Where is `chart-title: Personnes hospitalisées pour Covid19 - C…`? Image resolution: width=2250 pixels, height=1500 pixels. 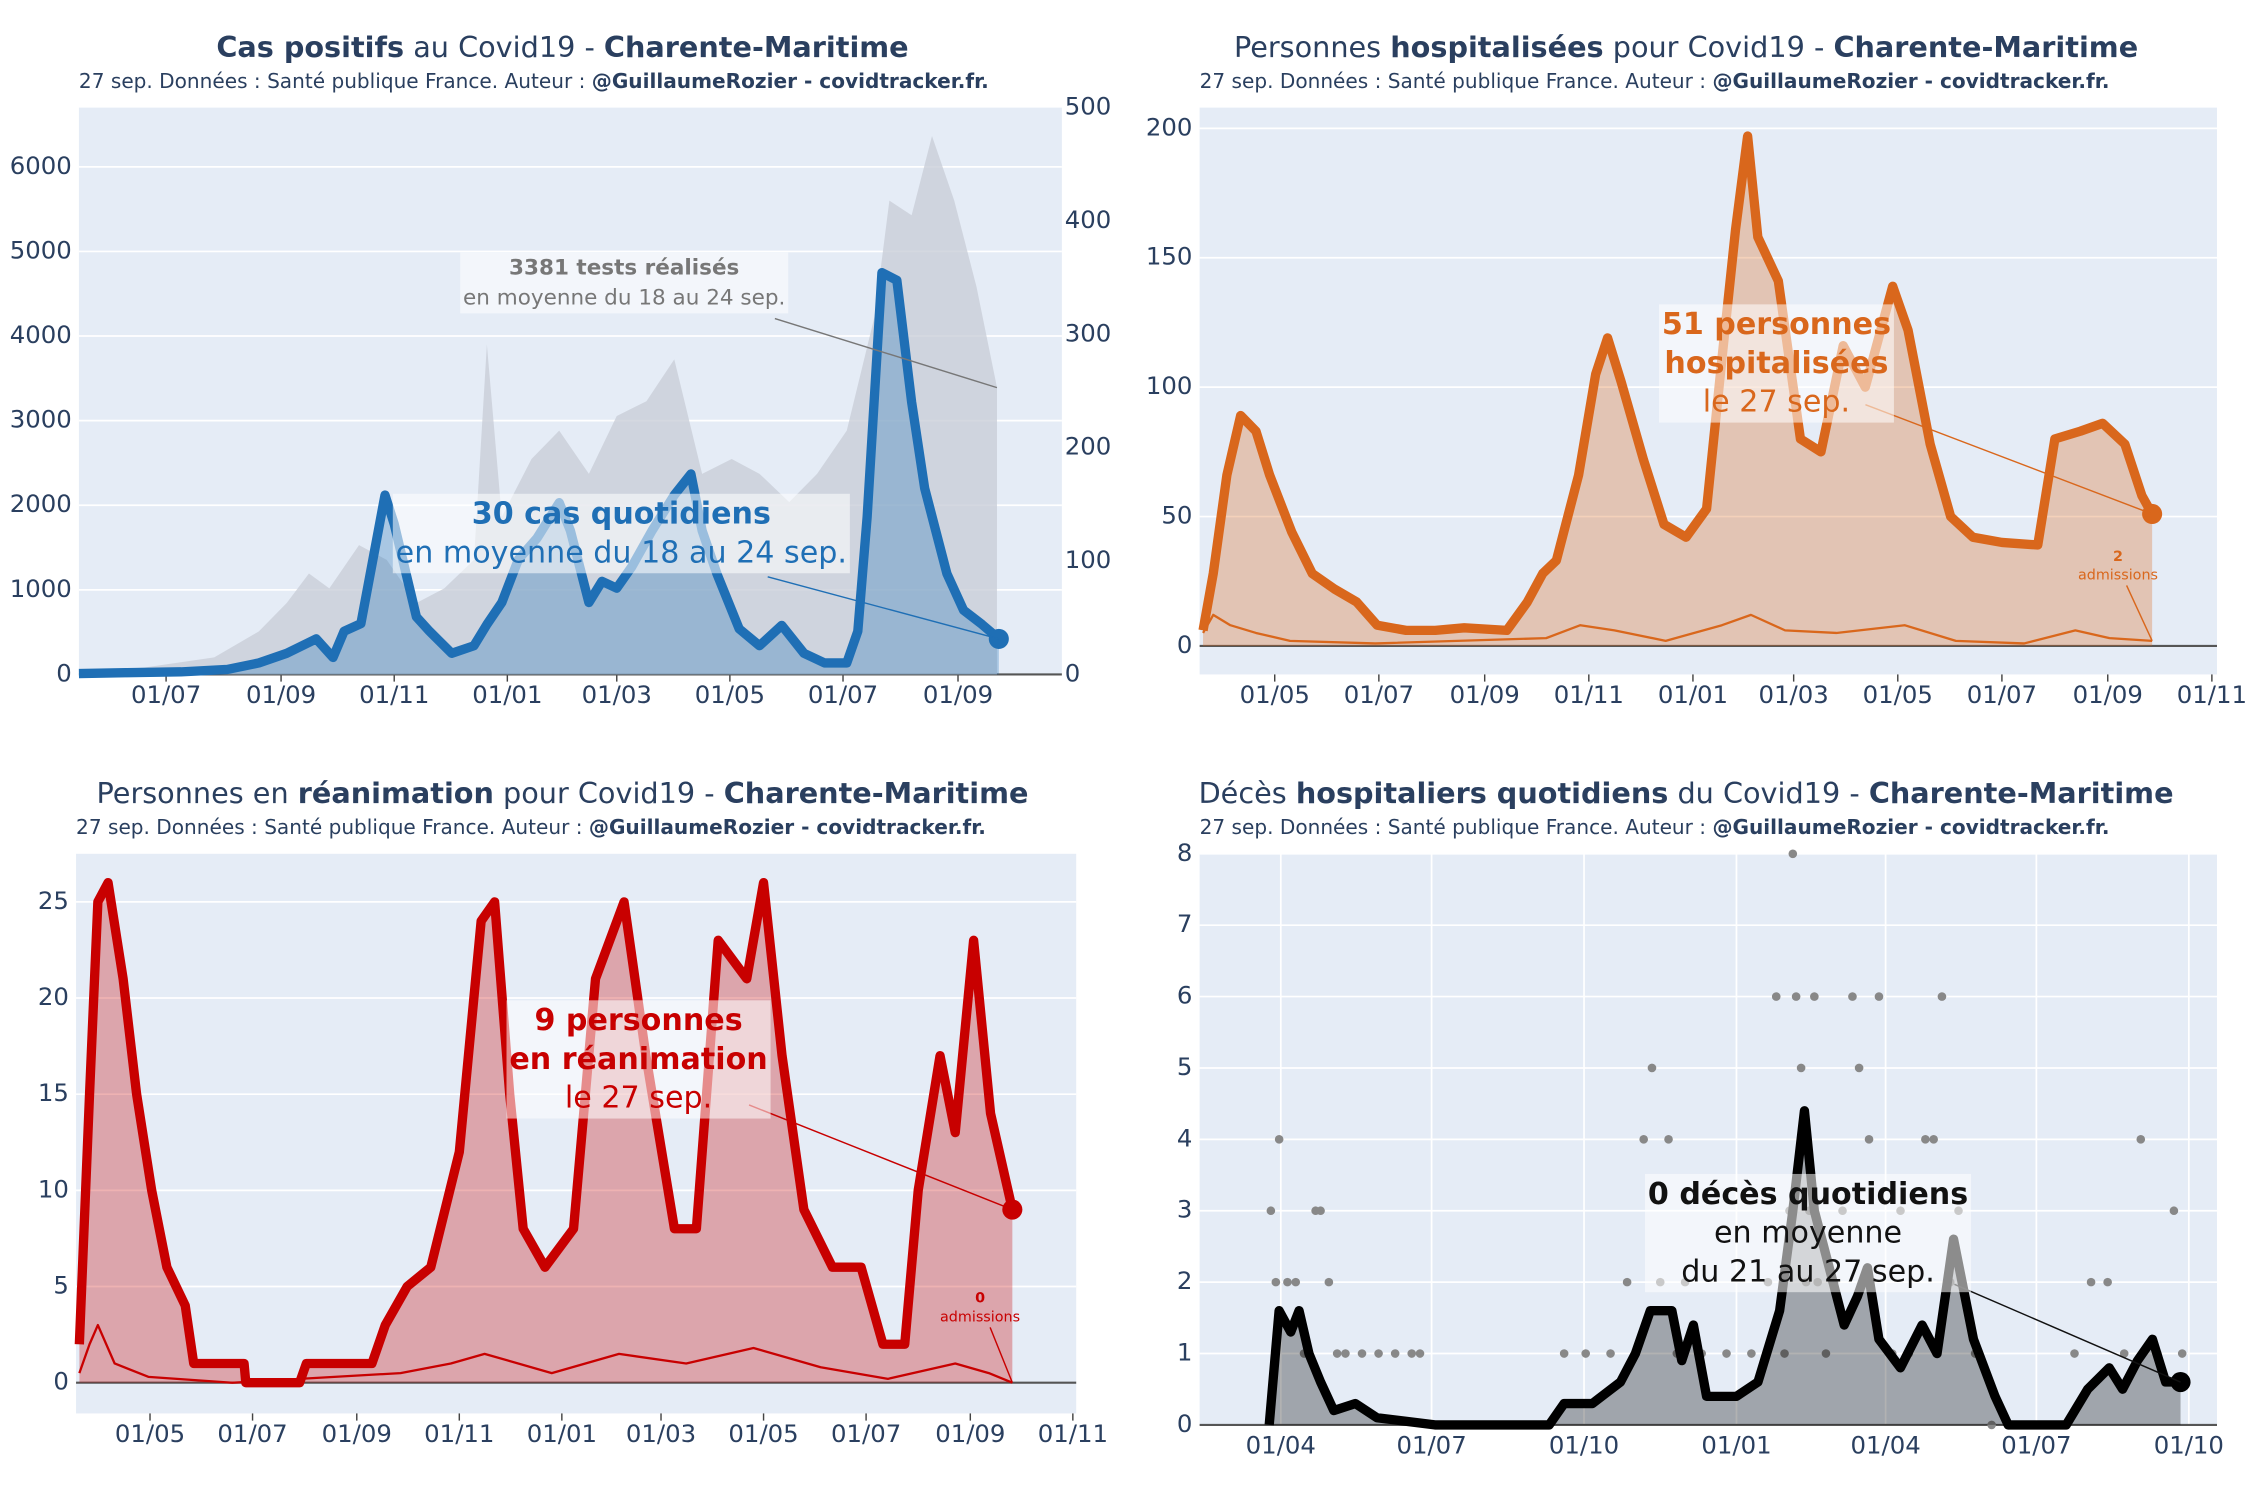 chart-title: Personnes hospitalisées pour Covid19 - C… is located at coordinates (1686, 47).